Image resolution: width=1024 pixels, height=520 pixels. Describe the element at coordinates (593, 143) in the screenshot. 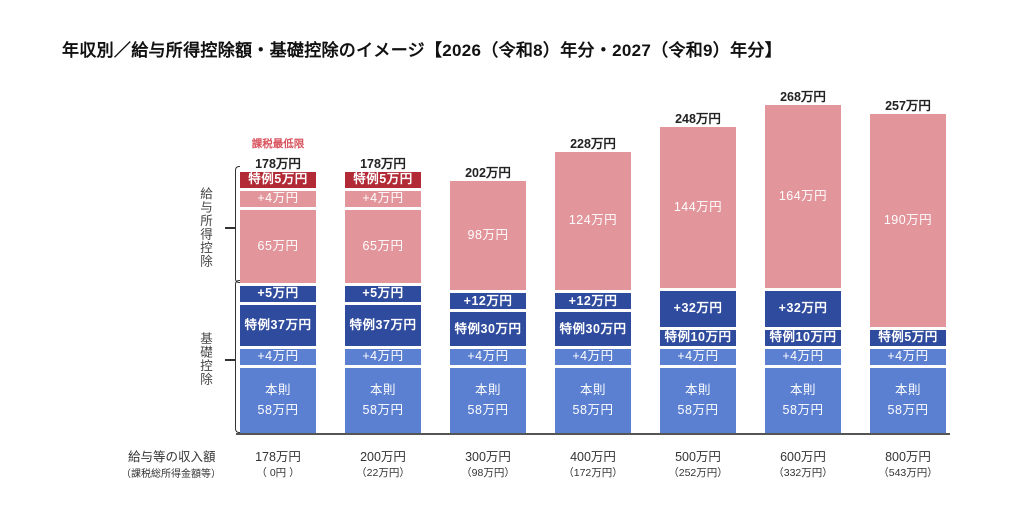

I see `bar-total-label: 228万円` at that location.